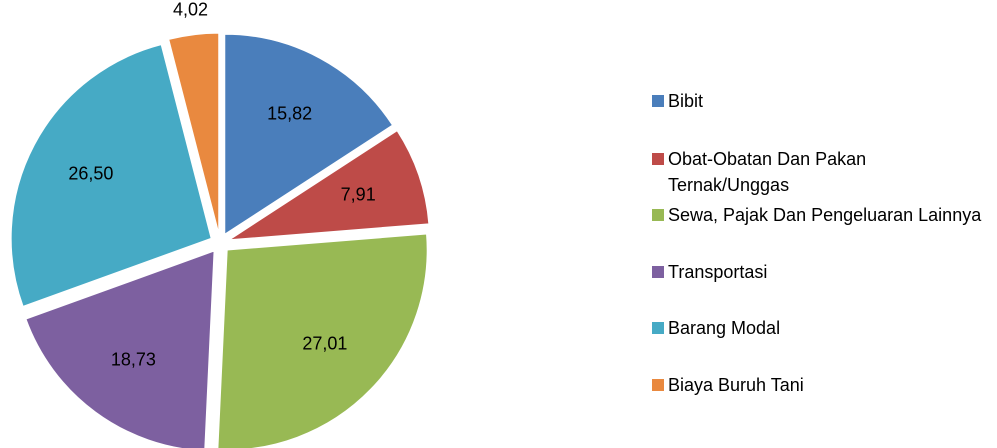 The image size is (997, 448). What do you see at coordinates (133, 359) in the screenshot?
I see `data-label: 18,73` at bounding box center [133, 359].